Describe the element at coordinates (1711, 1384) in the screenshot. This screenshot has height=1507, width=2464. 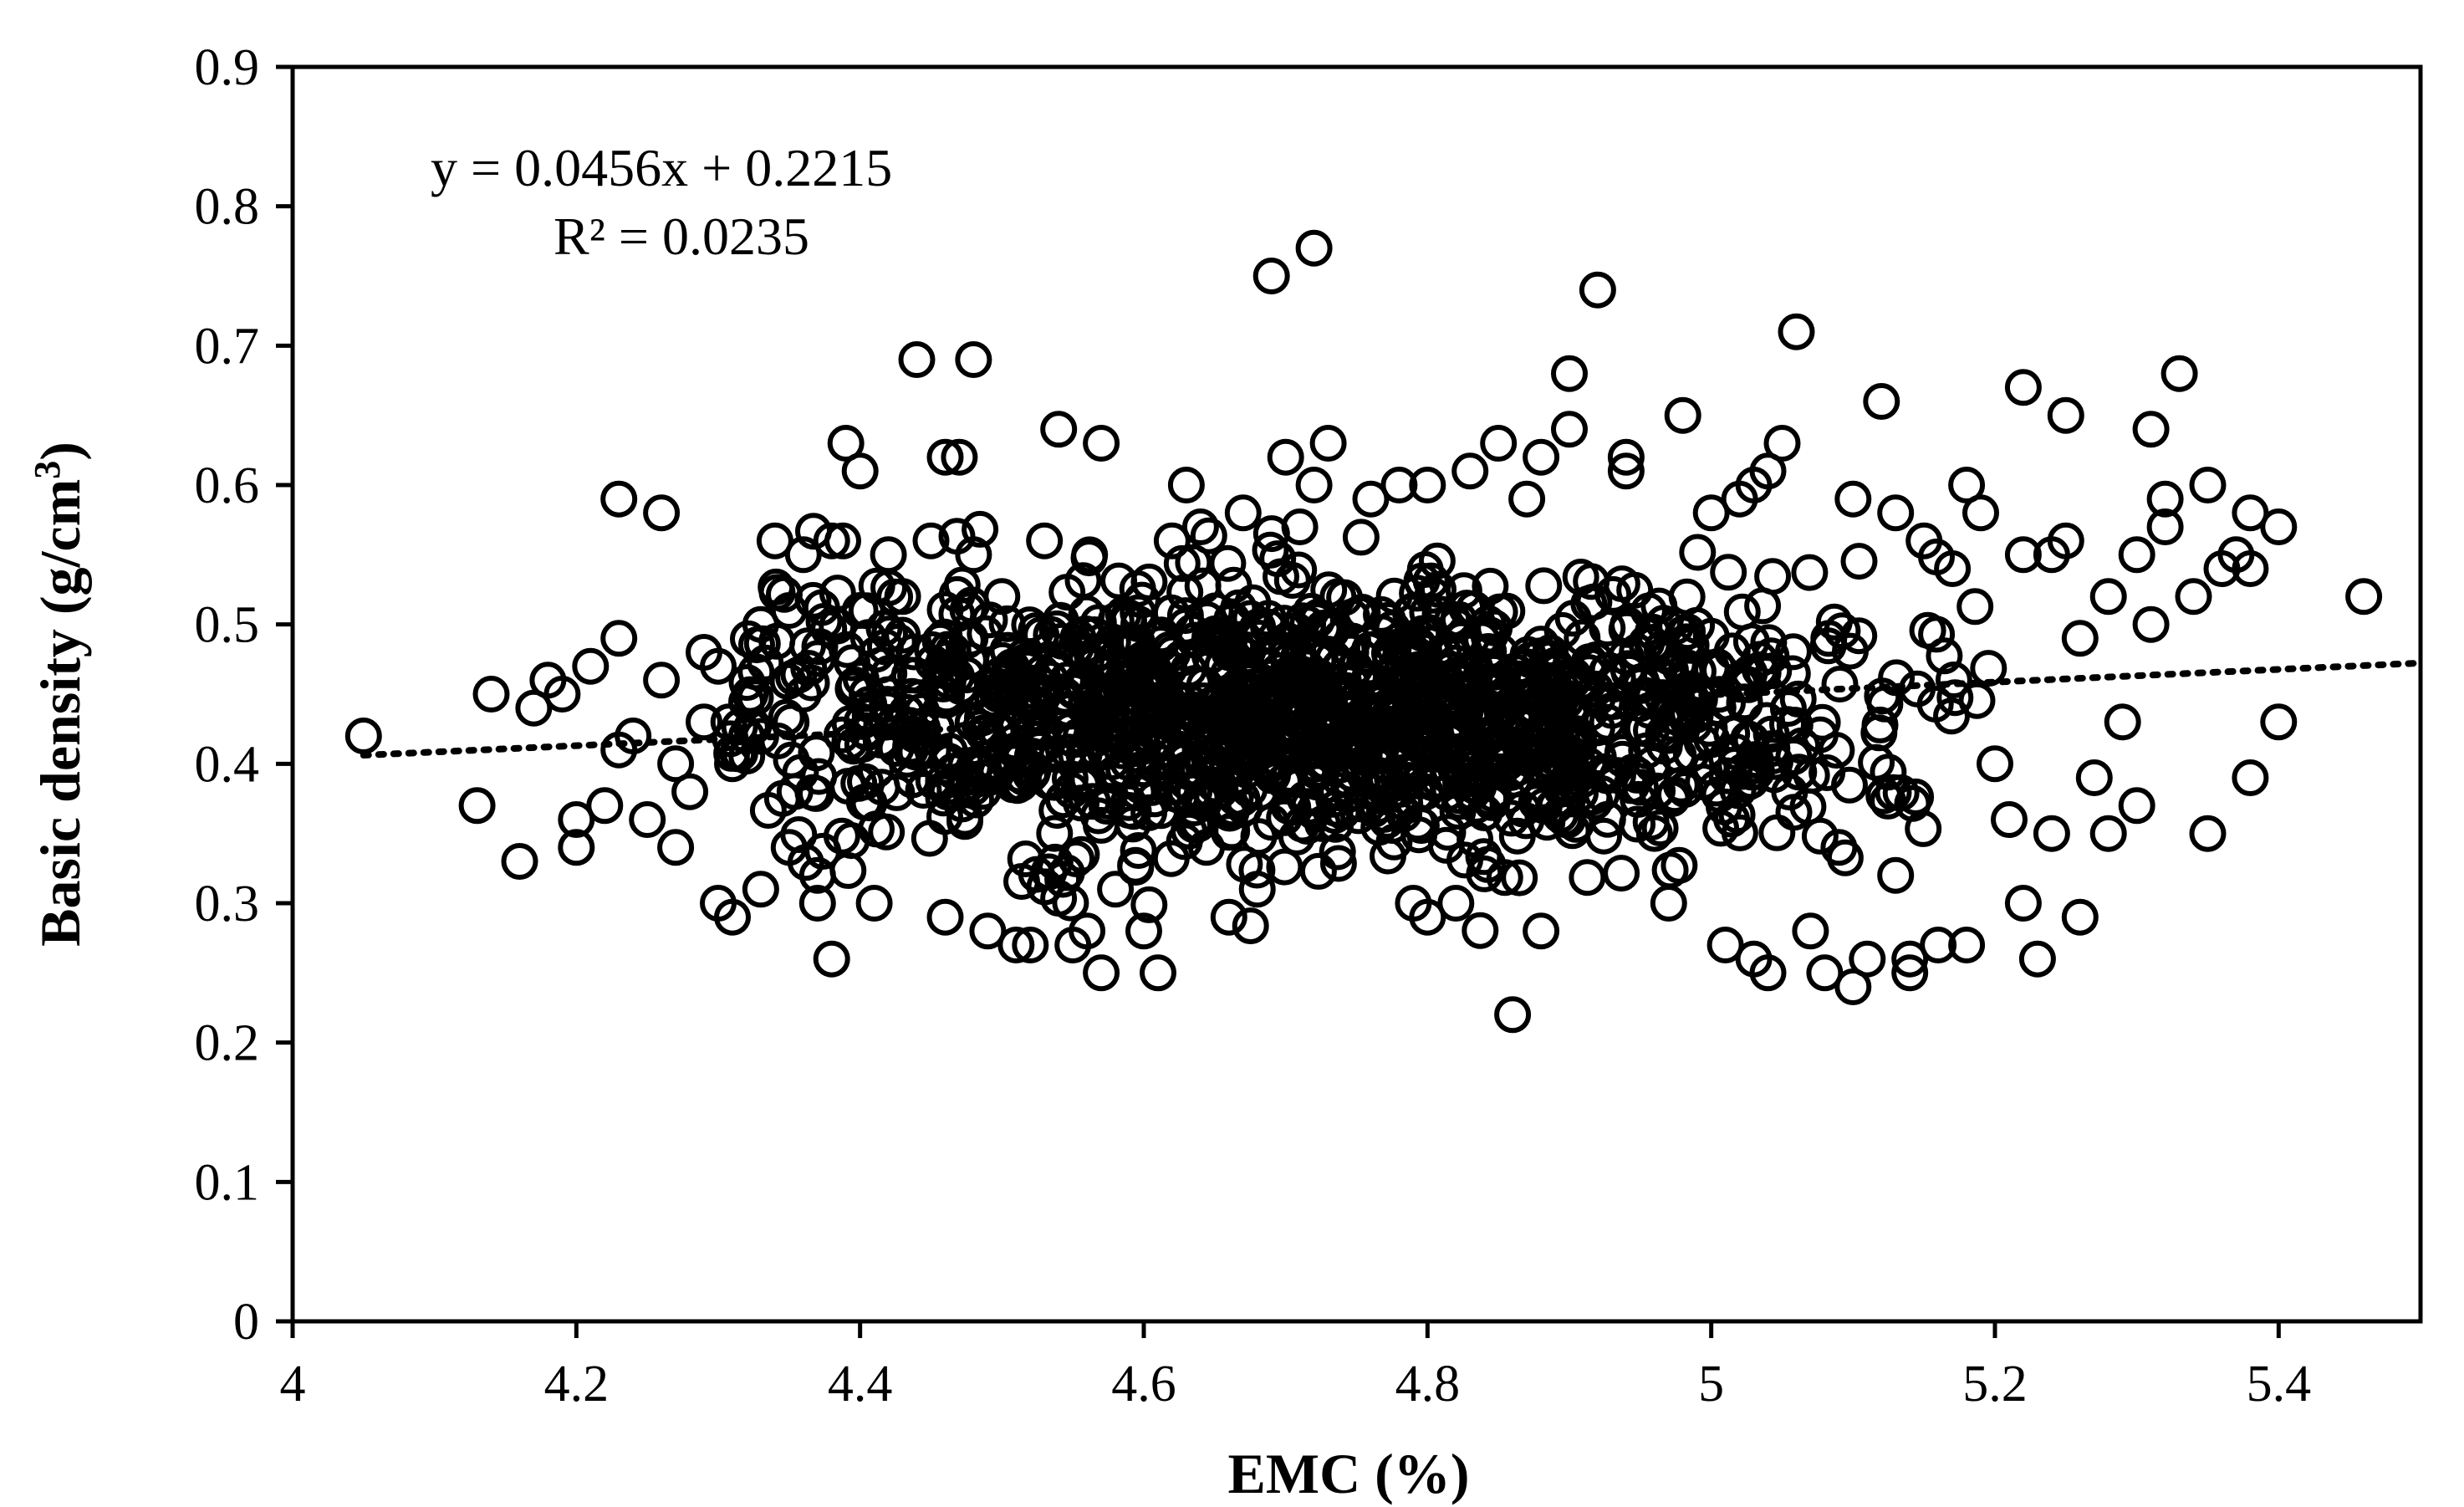
I see `x-tick-label: 5` at that location.